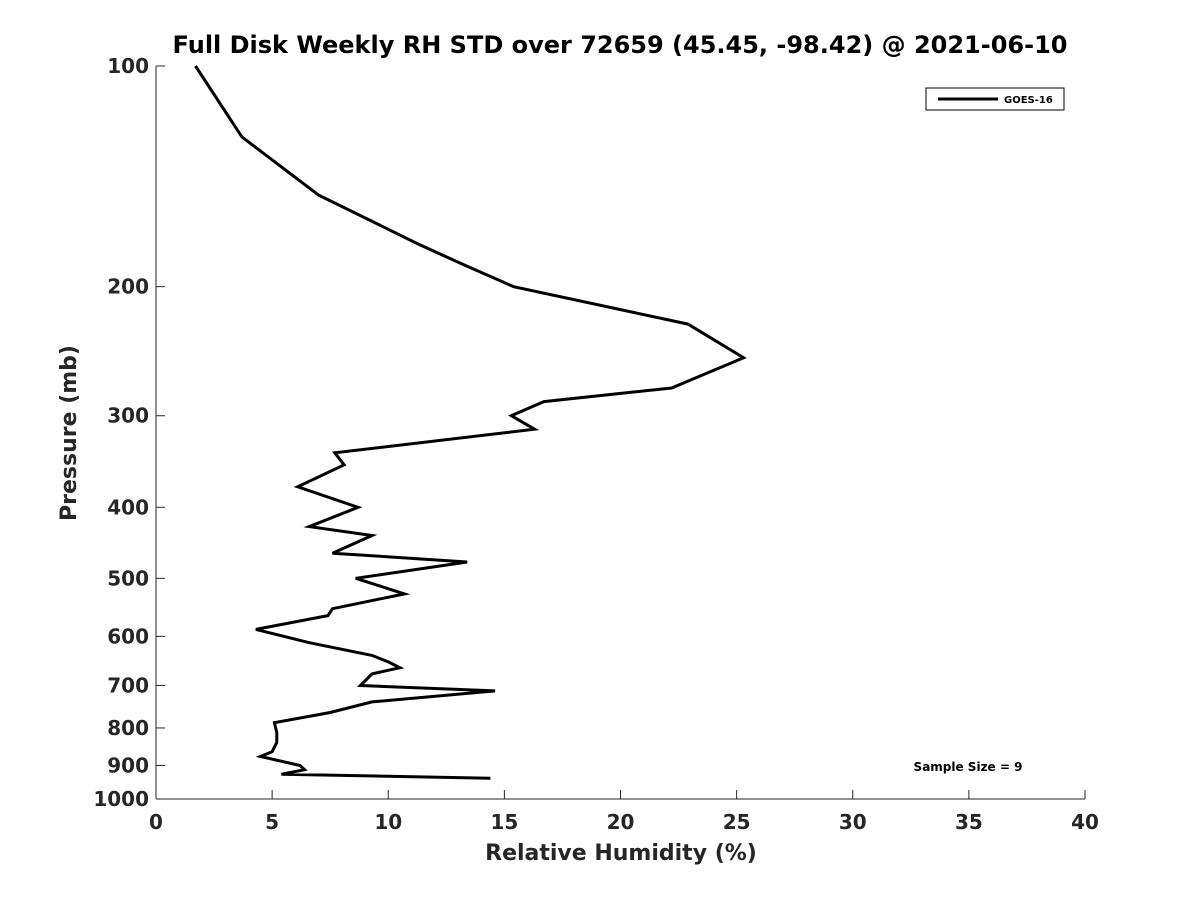 The width and height of the screenshot is (1200, 900). What do you see at coordinates (128, 636) in the screenshot?
I see `y-tick-label: 600` at bounding box center [128, 636].